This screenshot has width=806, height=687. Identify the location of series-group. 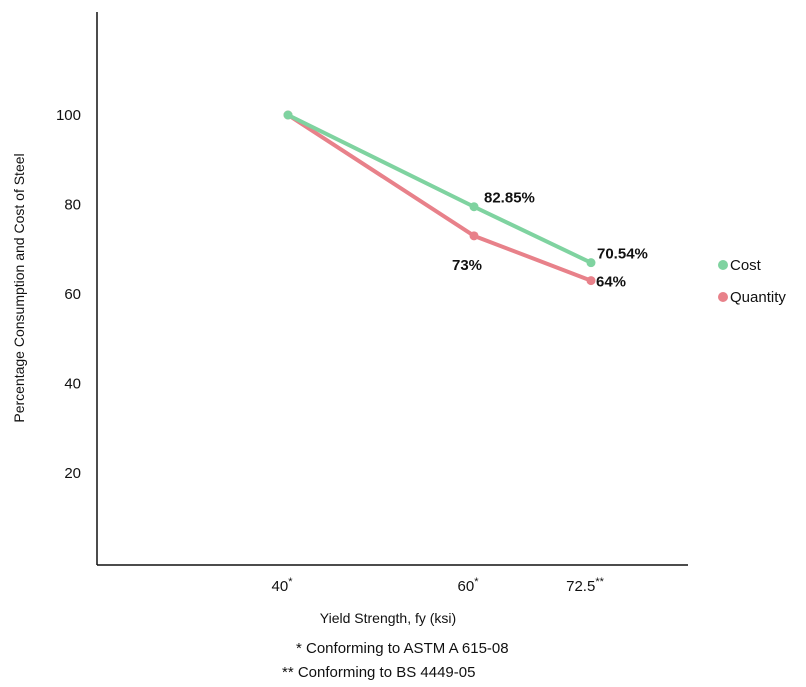
(439, 198).